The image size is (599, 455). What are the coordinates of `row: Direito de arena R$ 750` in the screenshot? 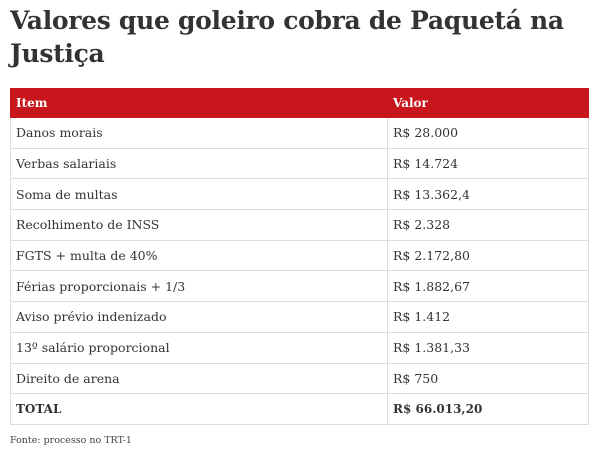 It's located at (299, 378).